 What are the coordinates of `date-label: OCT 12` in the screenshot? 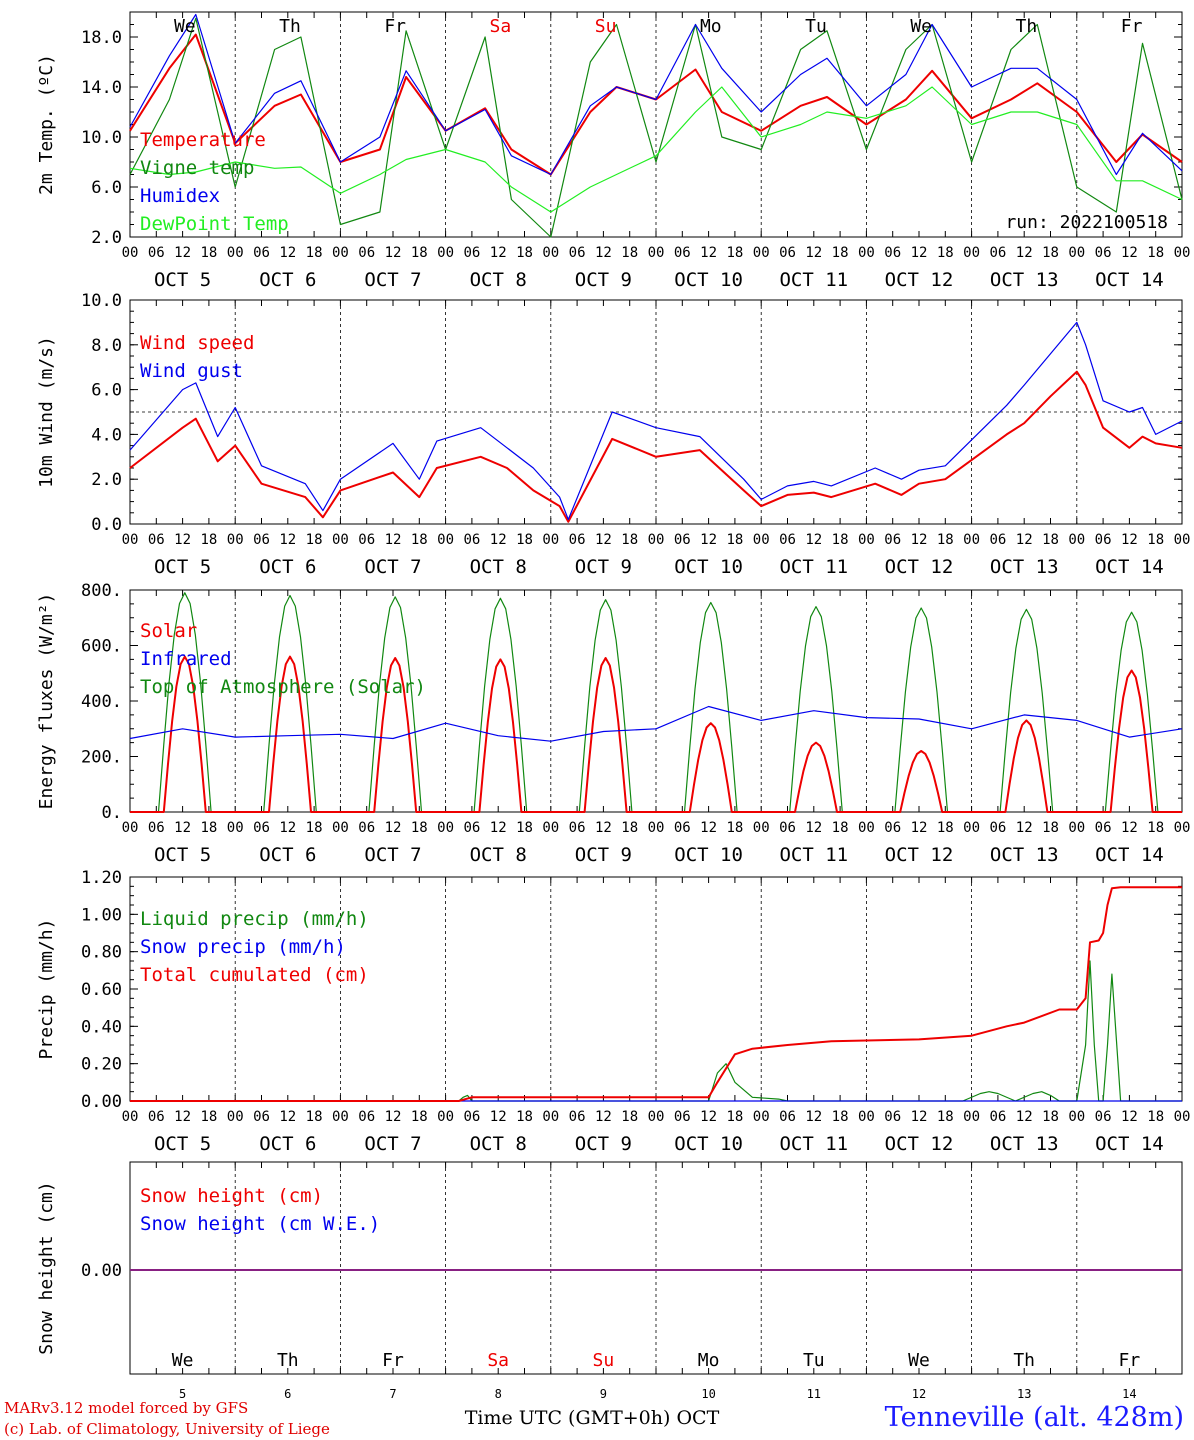 It's located at (919, 1144).